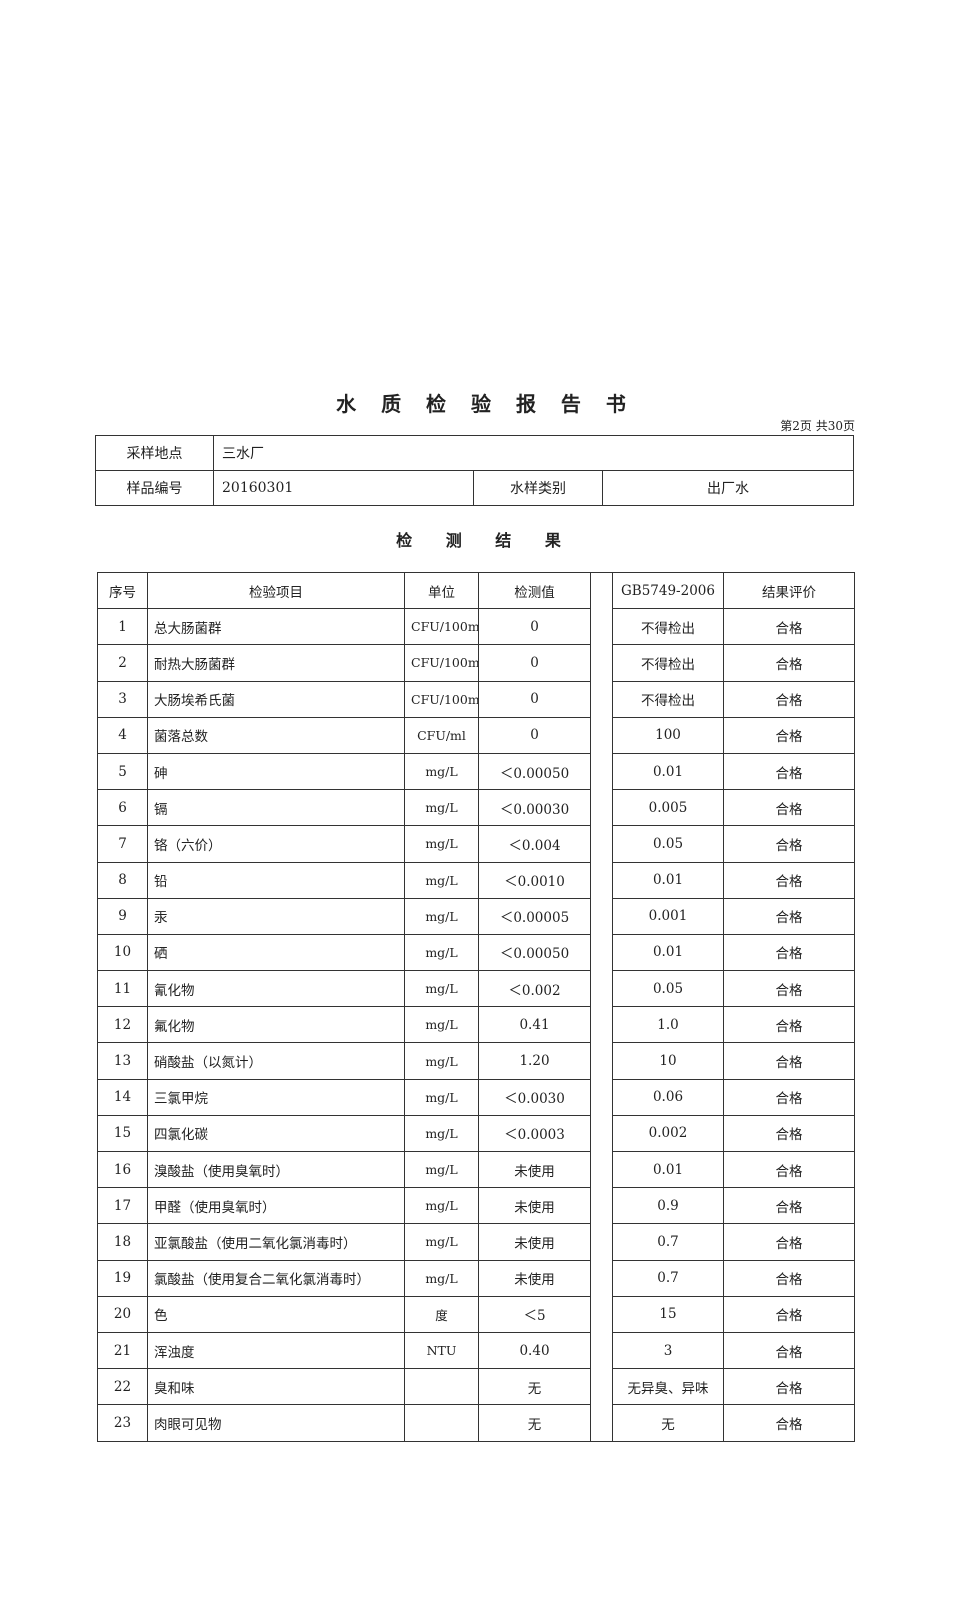  I want to click on cell-item: 砷, so click(276, 771).